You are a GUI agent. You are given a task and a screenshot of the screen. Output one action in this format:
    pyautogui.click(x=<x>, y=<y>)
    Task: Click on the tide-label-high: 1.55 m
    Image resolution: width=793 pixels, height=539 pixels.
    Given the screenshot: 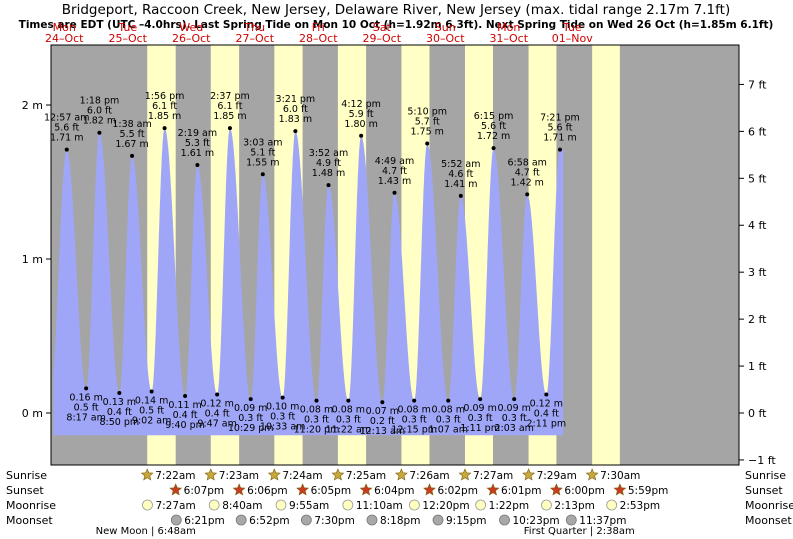 What is the action you would take?
    pyautogui.click(x=262, y=162)
    